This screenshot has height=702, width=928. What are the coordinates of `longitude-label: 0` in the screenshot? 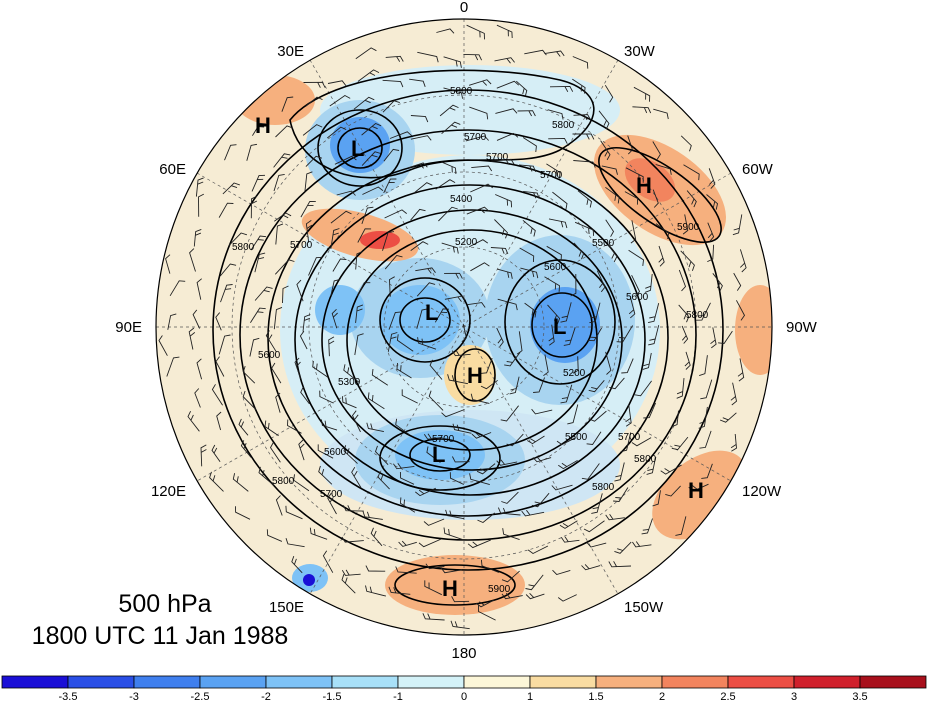 It's located at (464, 8).